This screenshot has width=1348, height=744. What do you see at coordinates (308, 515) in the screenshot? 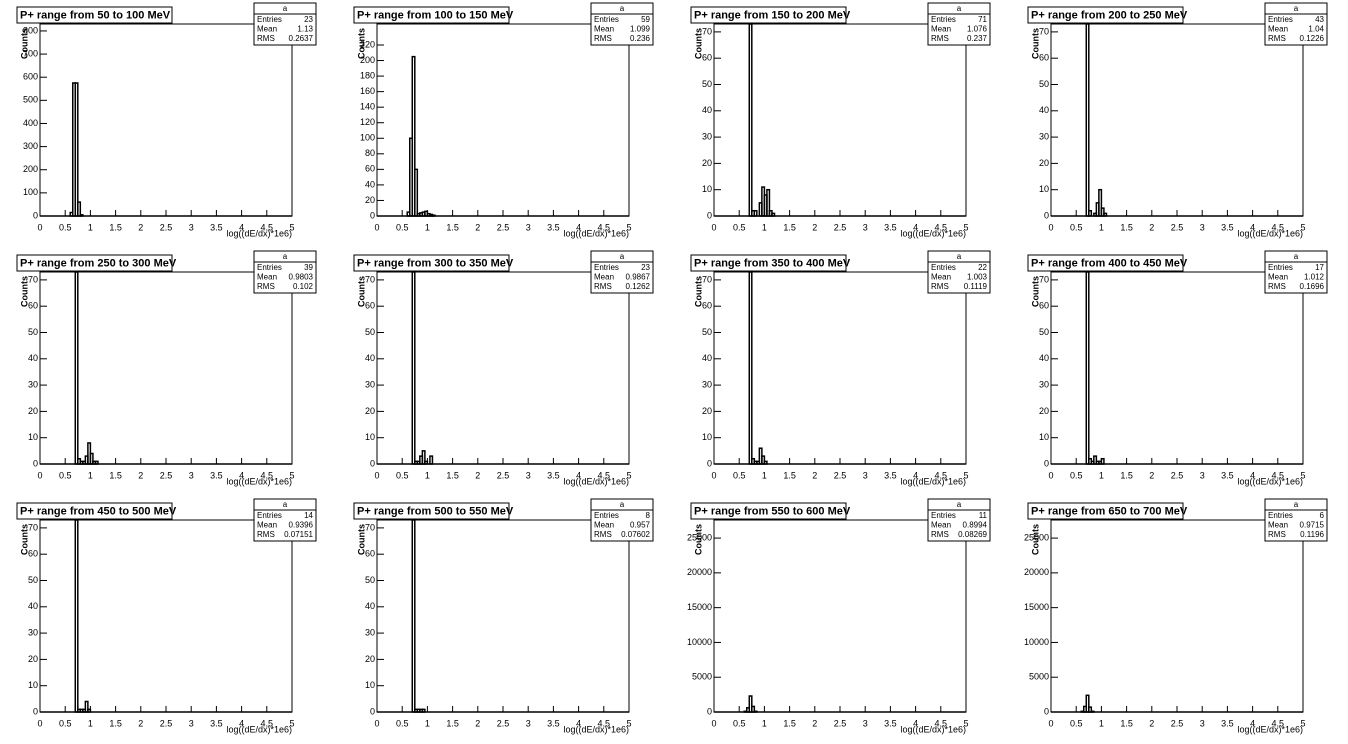
I see `stats-value: 14` at bounding box center [308, 515].